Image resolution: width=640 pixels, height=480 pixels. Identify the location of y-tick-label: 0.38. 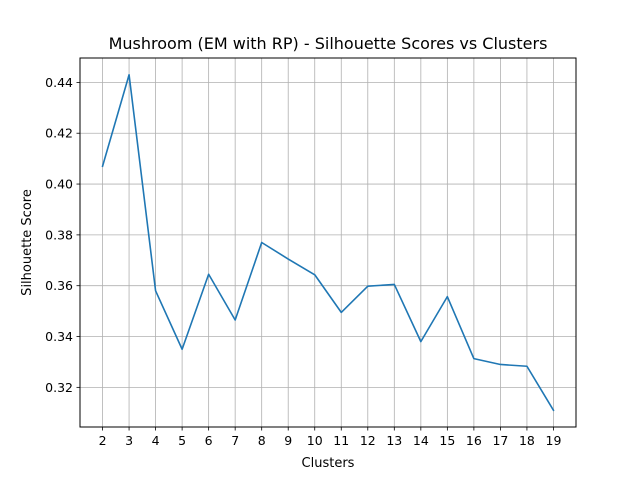
(59, 234).